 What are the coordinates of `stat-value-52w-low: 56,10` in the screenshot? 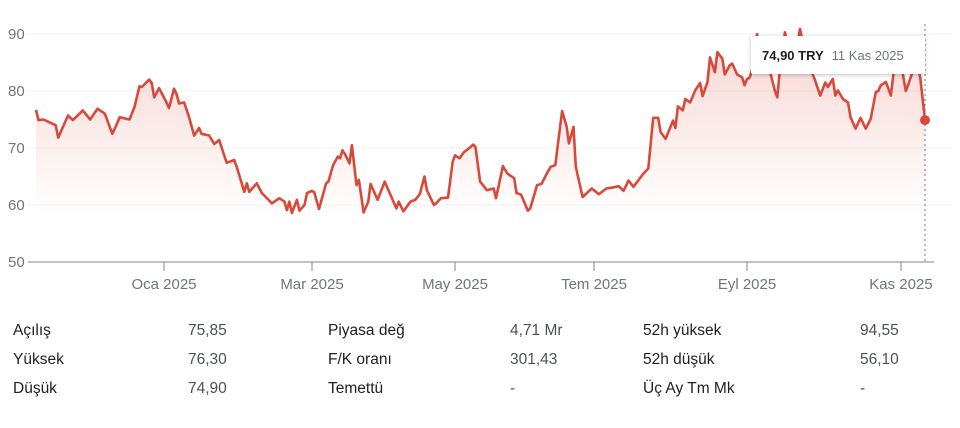 It's located at (879, 359).